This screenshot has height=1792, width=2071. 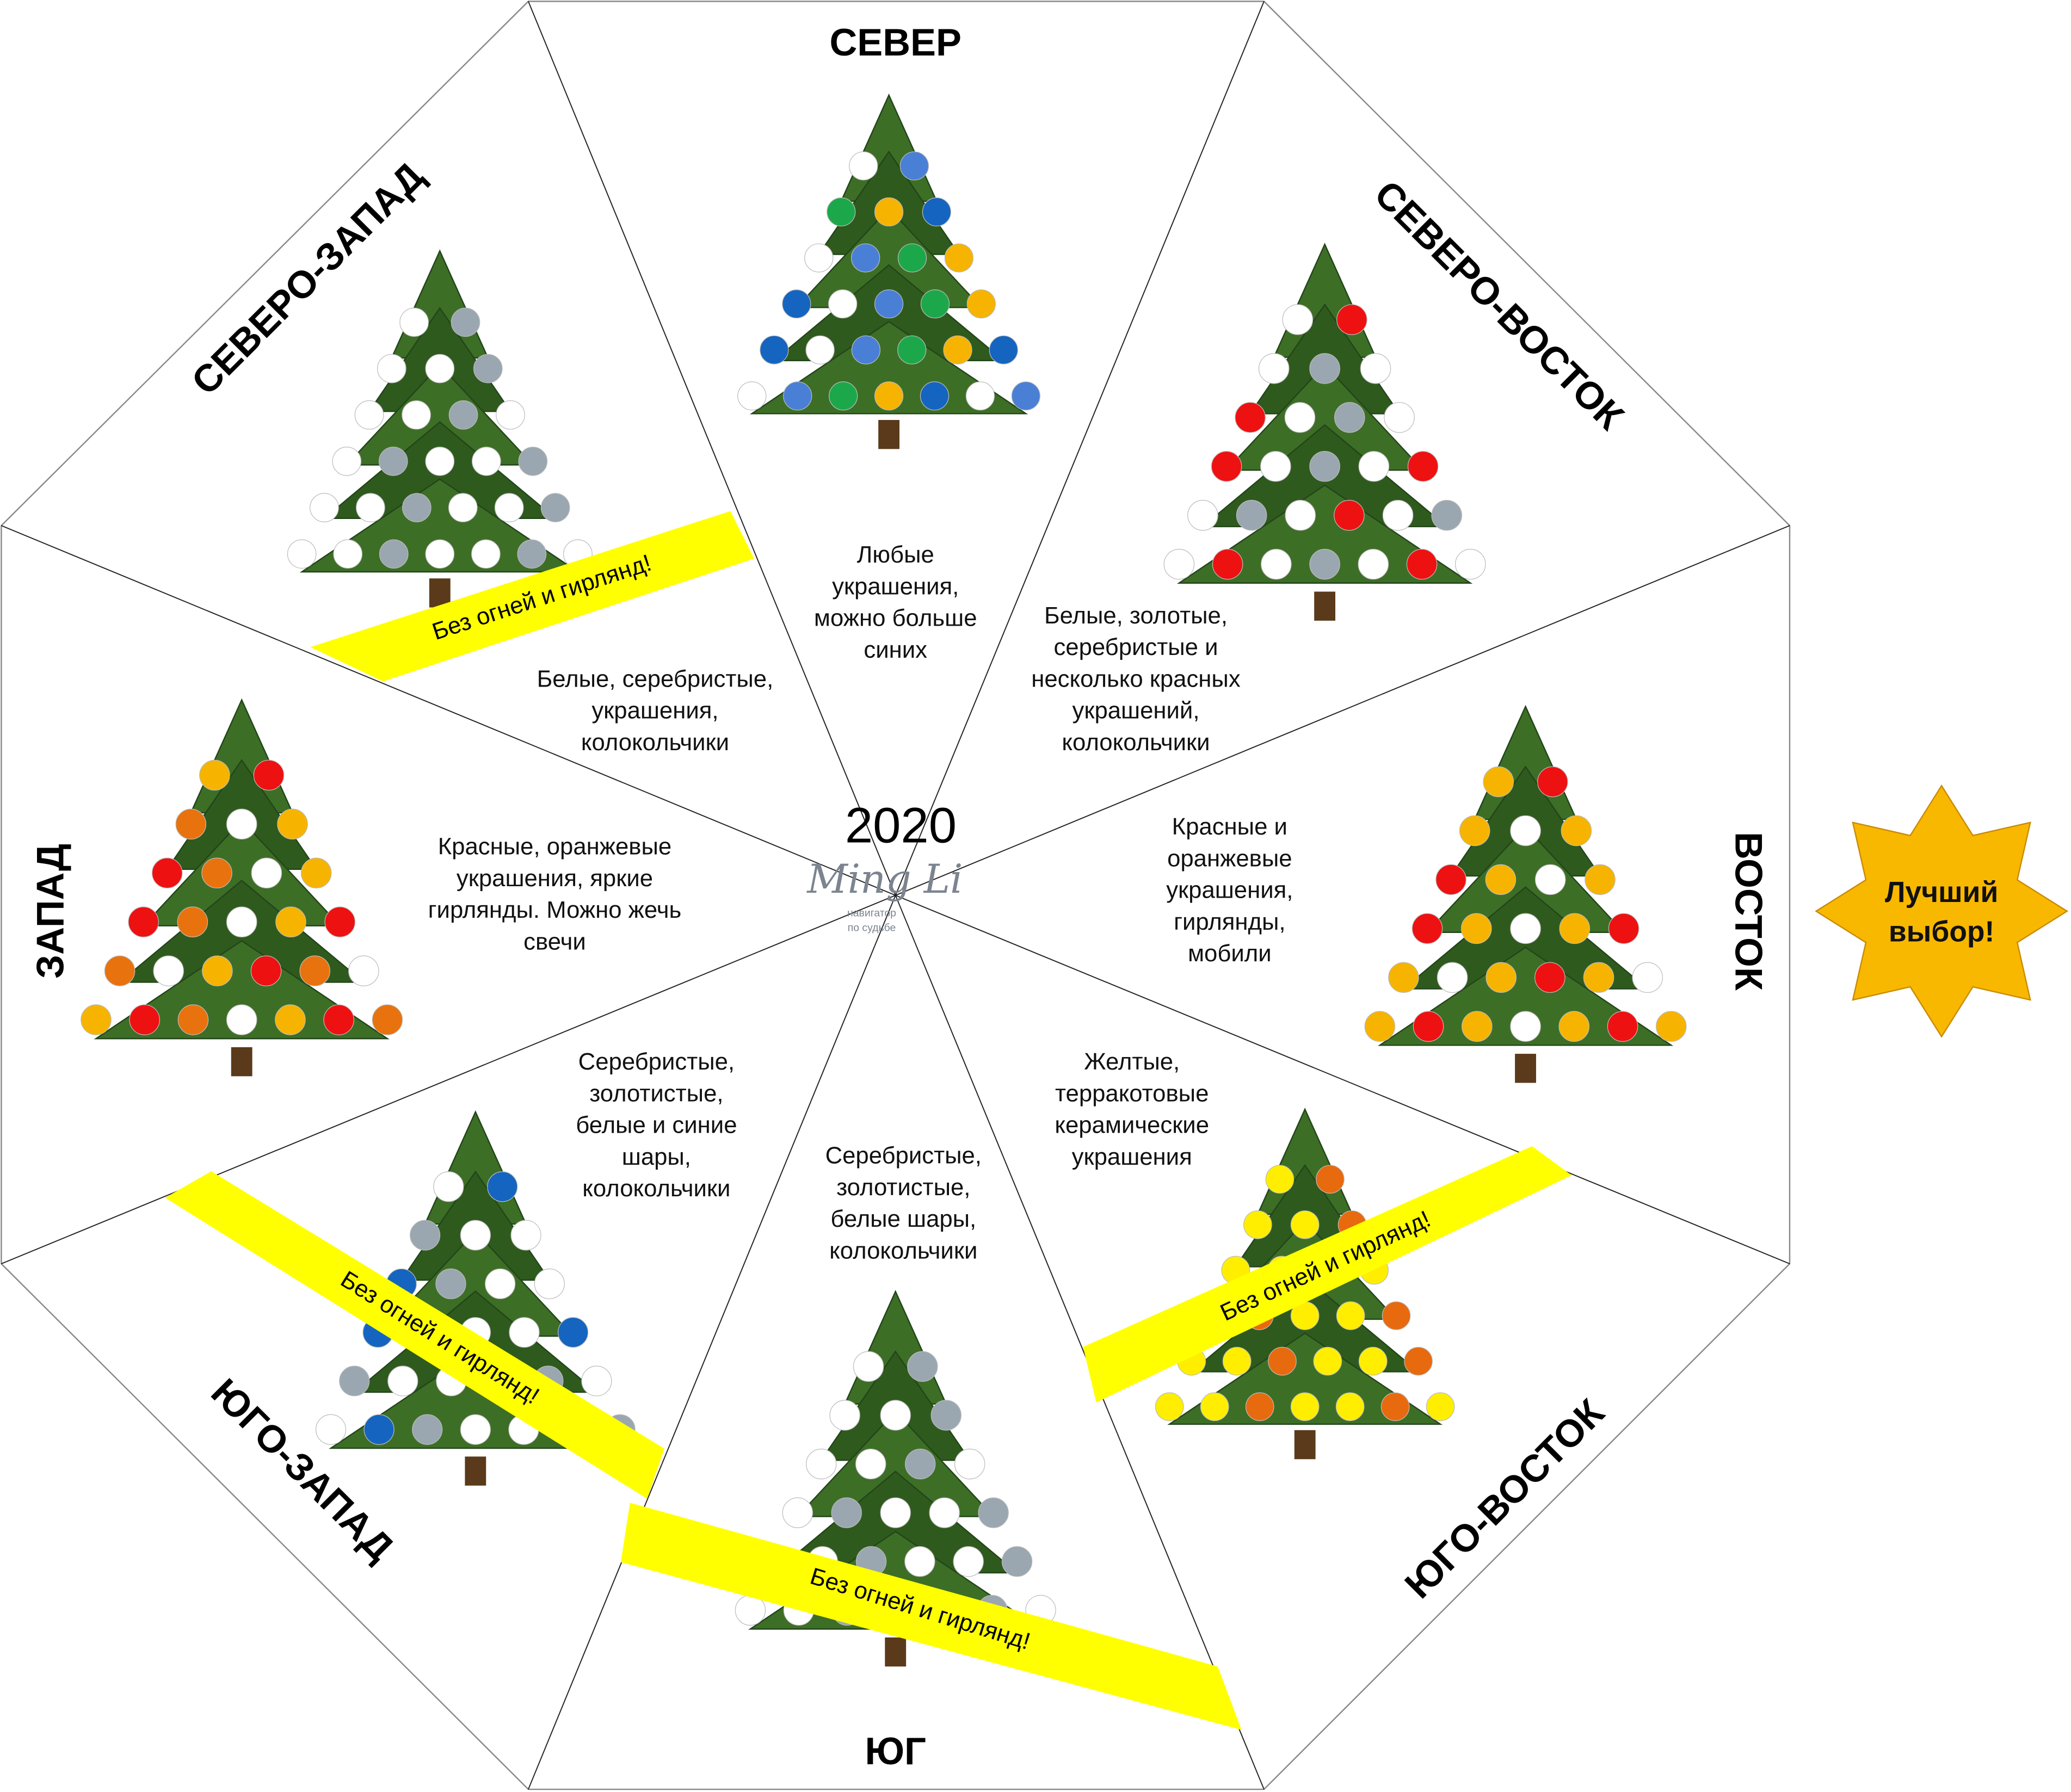 I want to click on description-line: украшения, яркие, so click(x=555, y=878).